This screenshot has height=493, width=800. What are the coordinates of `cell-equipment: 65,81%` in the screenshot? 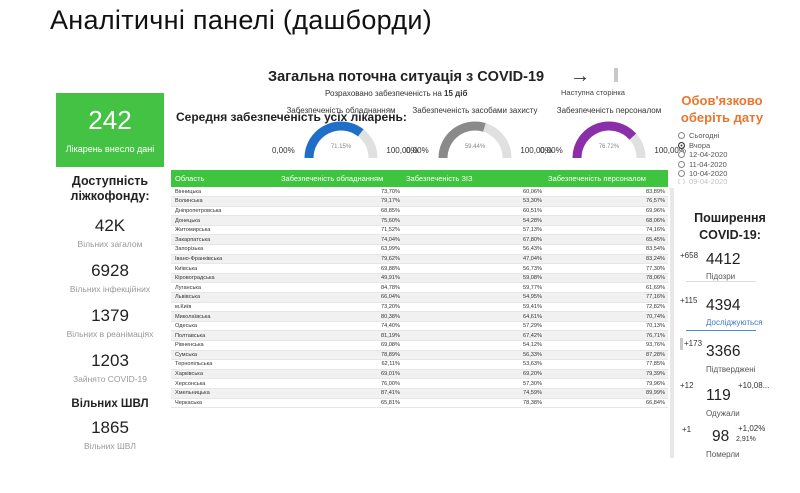 It's located at (340, 403).